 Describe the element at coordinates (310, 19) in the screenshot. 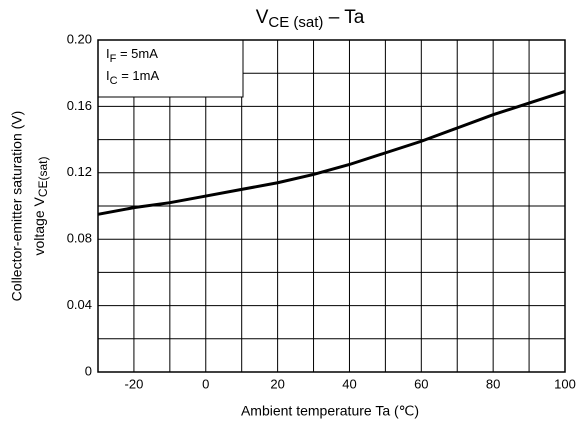

I see `chart-title: VCE (sat) – Ta` at that location.